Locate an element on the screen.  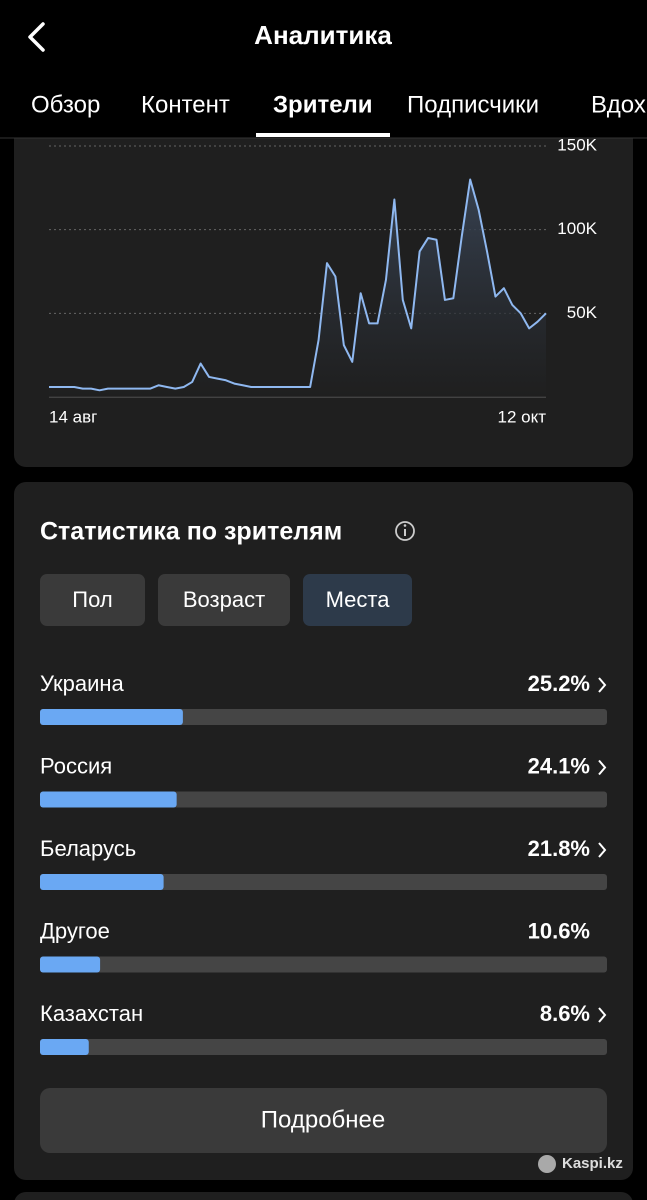
y-tick-label: 150K is located at coordinates (577, 144).